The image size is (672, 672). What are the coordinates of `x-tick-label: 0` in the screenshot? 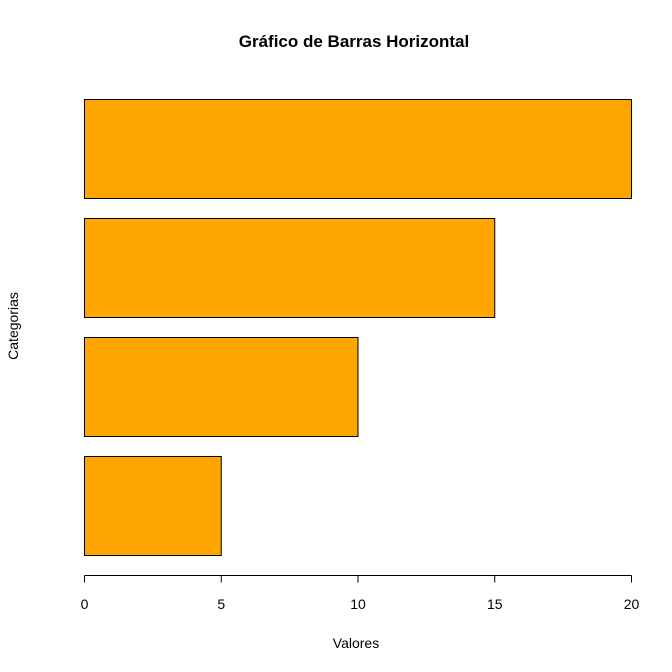 It's located at (85, 604).